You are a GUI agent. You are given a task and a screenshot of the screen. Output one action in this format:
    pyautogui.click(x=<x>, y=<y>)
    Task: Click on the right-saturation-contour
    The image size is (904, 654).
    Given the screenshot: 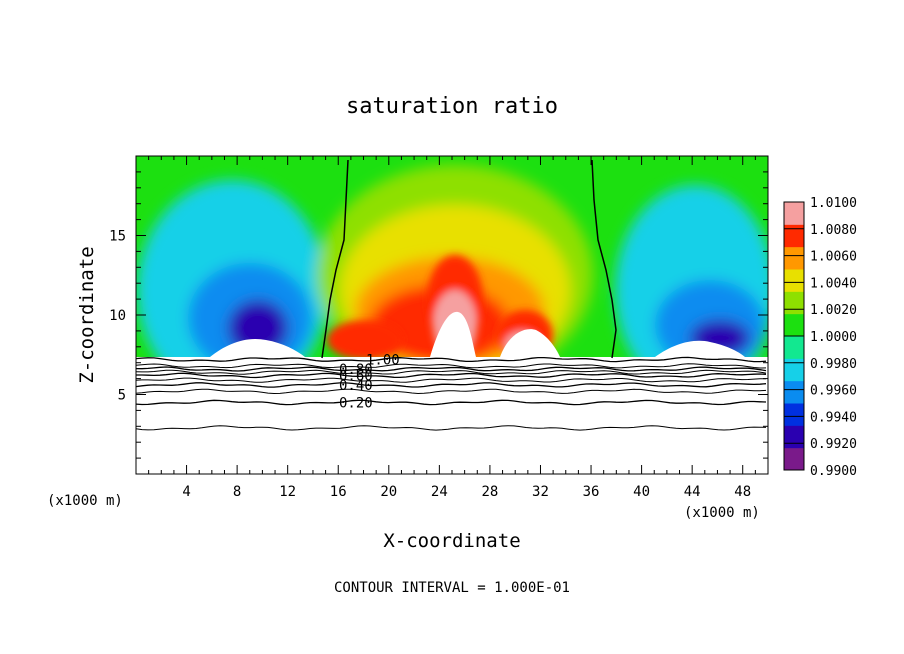 What is the action you would take?
    pyautogui.click(x=604, y=259)
    